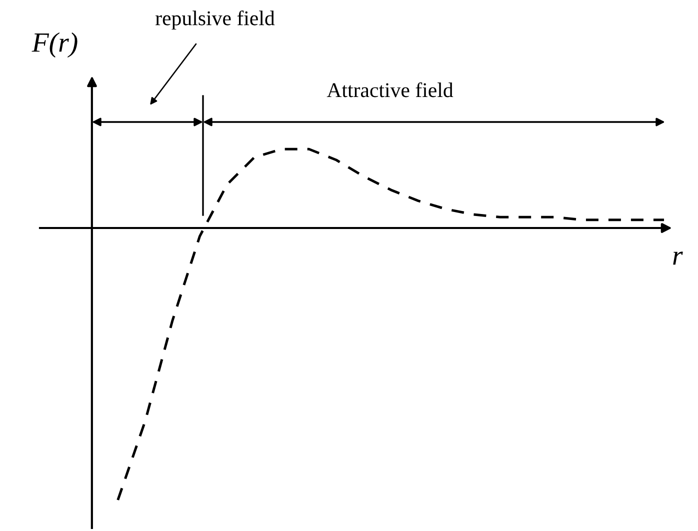 The image size is (698, 531). Describe the element at coordinates (55, 45) in the screenshot. I see `y-axis-title: F(r)` at that location.